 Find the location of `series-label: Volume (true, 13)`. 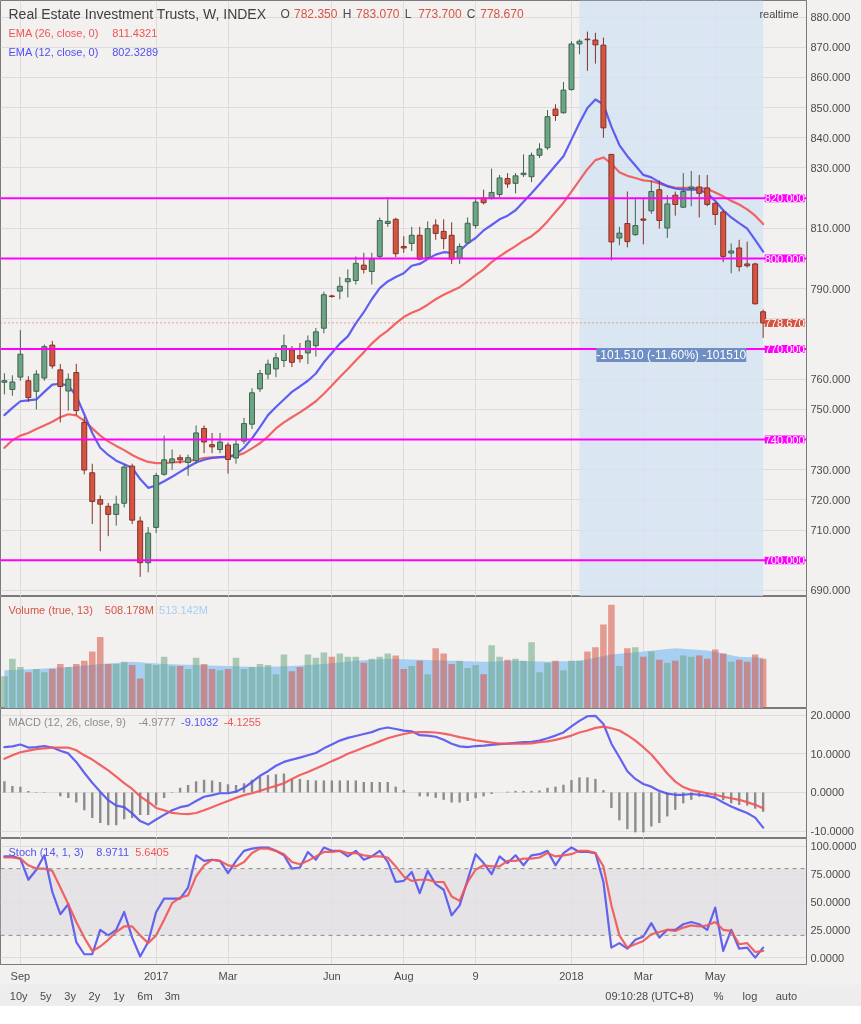

series-label: Volume (true, 13) is located at coordinates (50, 609).